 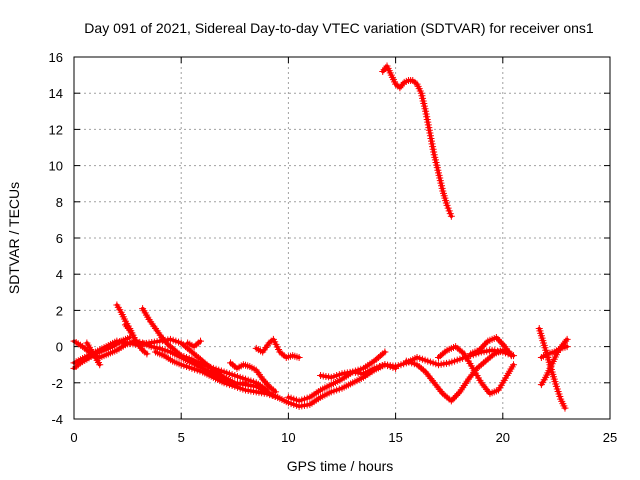 I want to click on x-tick-label: 25, so click(x=610, y=437).